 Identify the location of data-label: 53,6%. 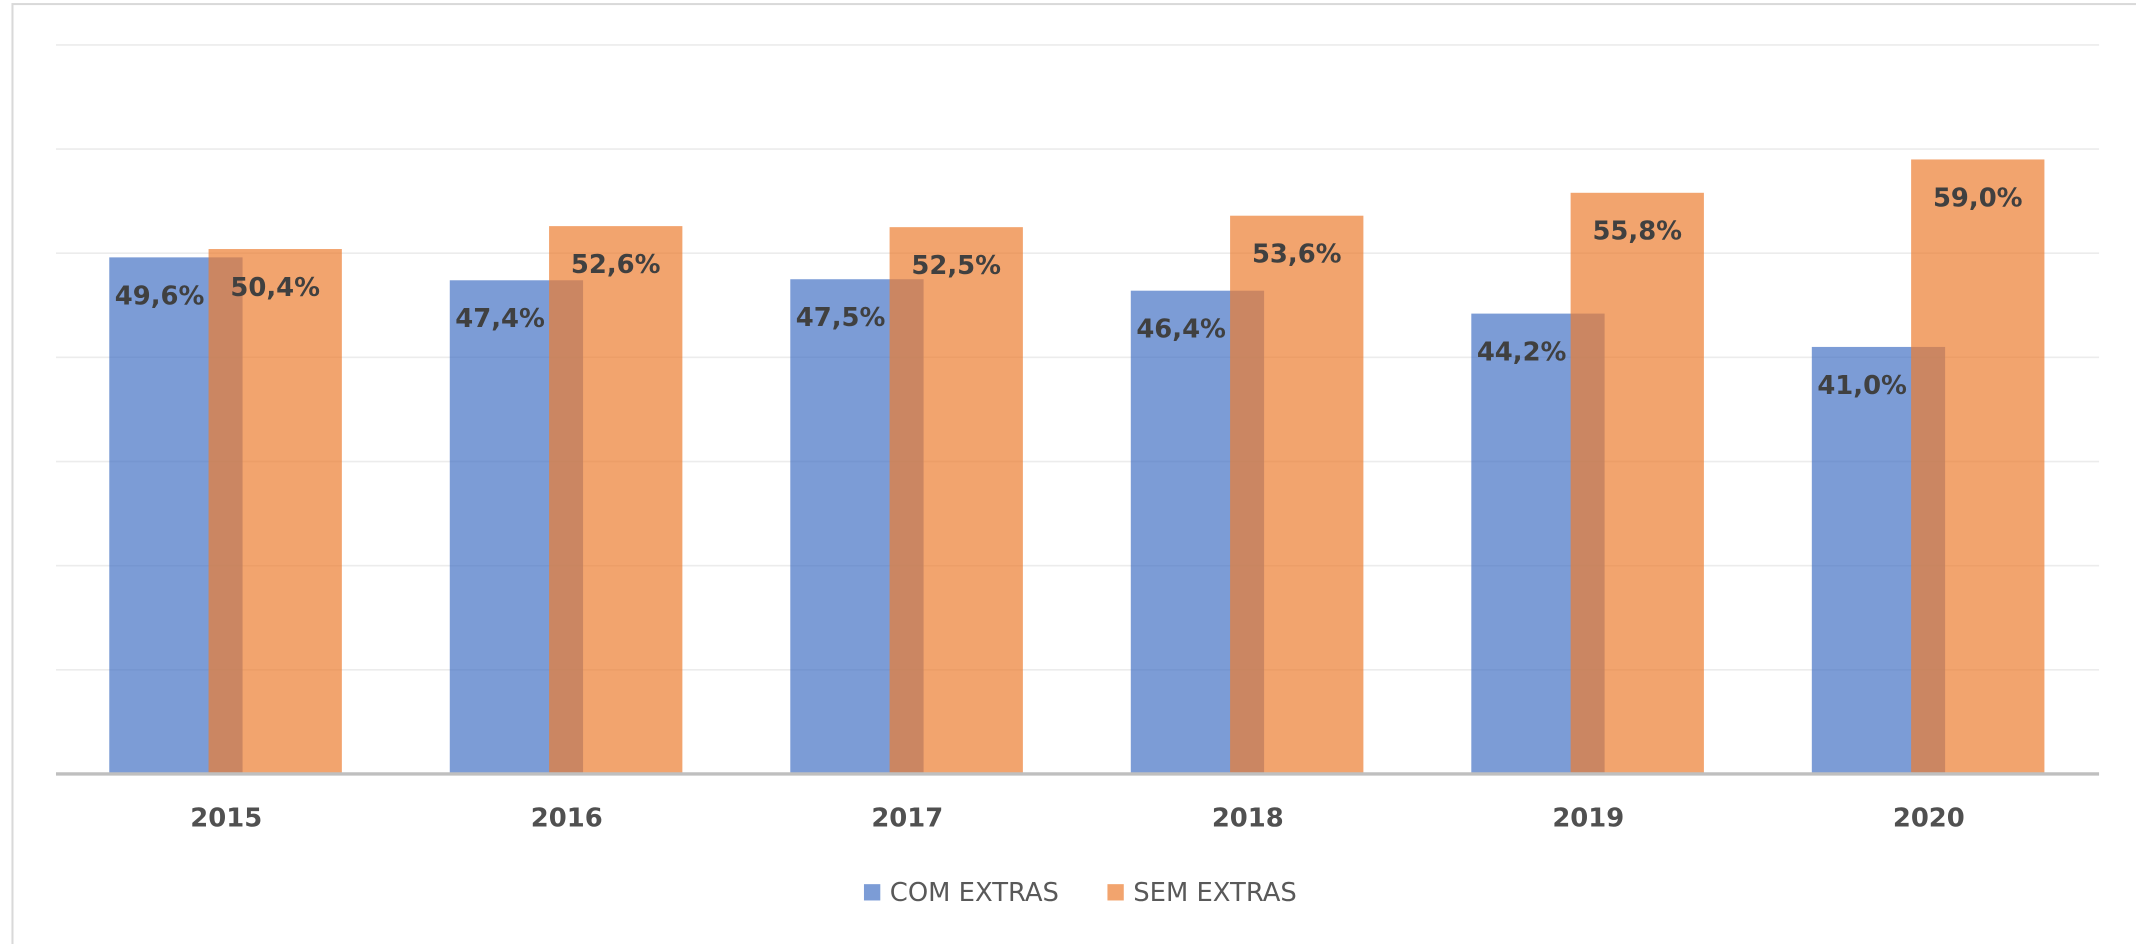
(1297, 255).